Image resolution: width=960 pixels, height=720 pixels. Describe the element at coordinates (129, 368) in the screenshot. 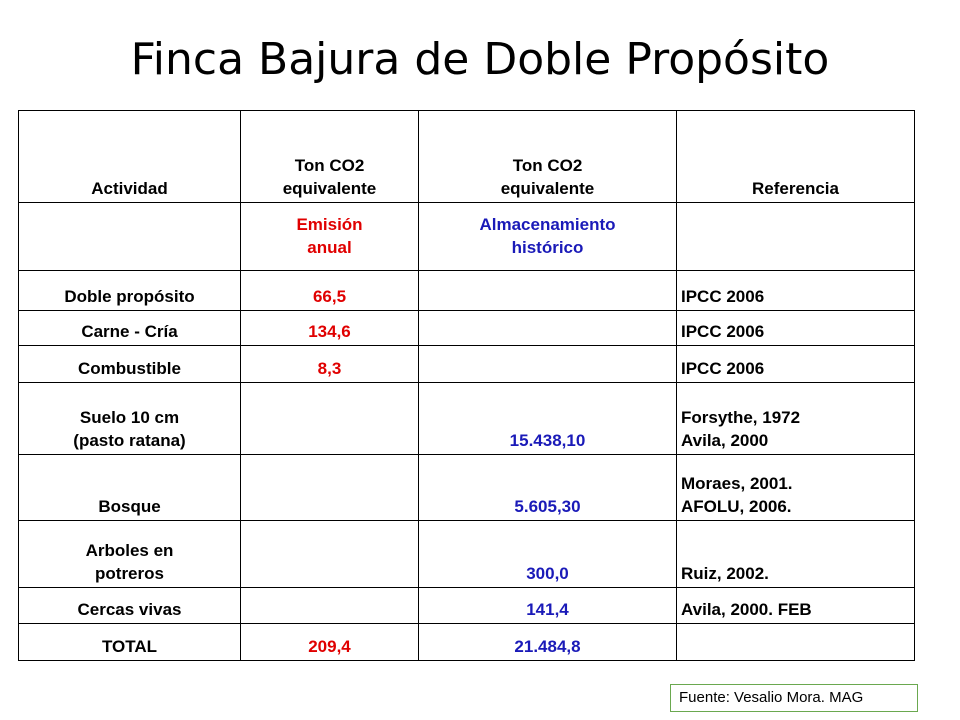

I see `actividad-line: Combustible` at that location.